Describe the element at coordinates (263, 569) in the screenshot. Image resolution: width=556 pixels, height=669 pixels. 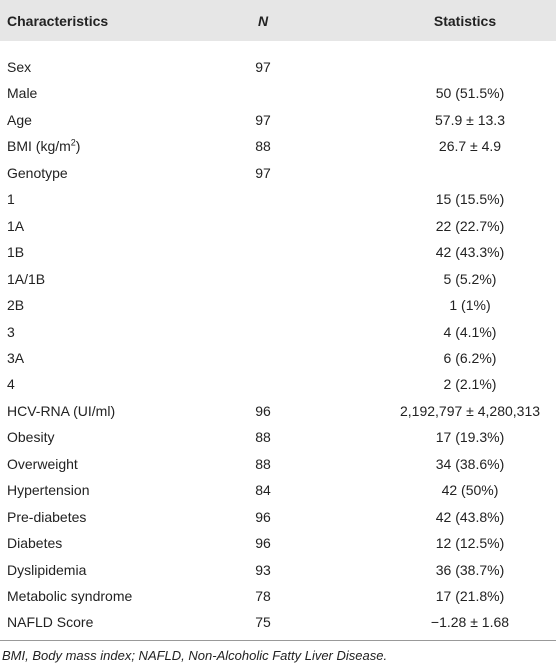
I see `cell: 93` at that location.